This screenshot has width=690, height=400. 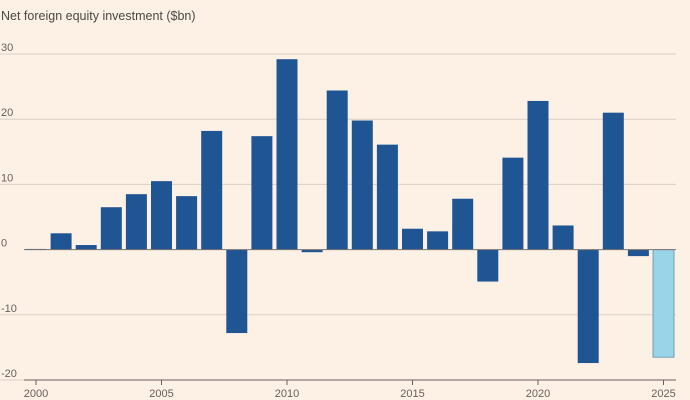 I want to click on chart-title: Net foreign equity investment ($bn), so click(x=98, y=16).